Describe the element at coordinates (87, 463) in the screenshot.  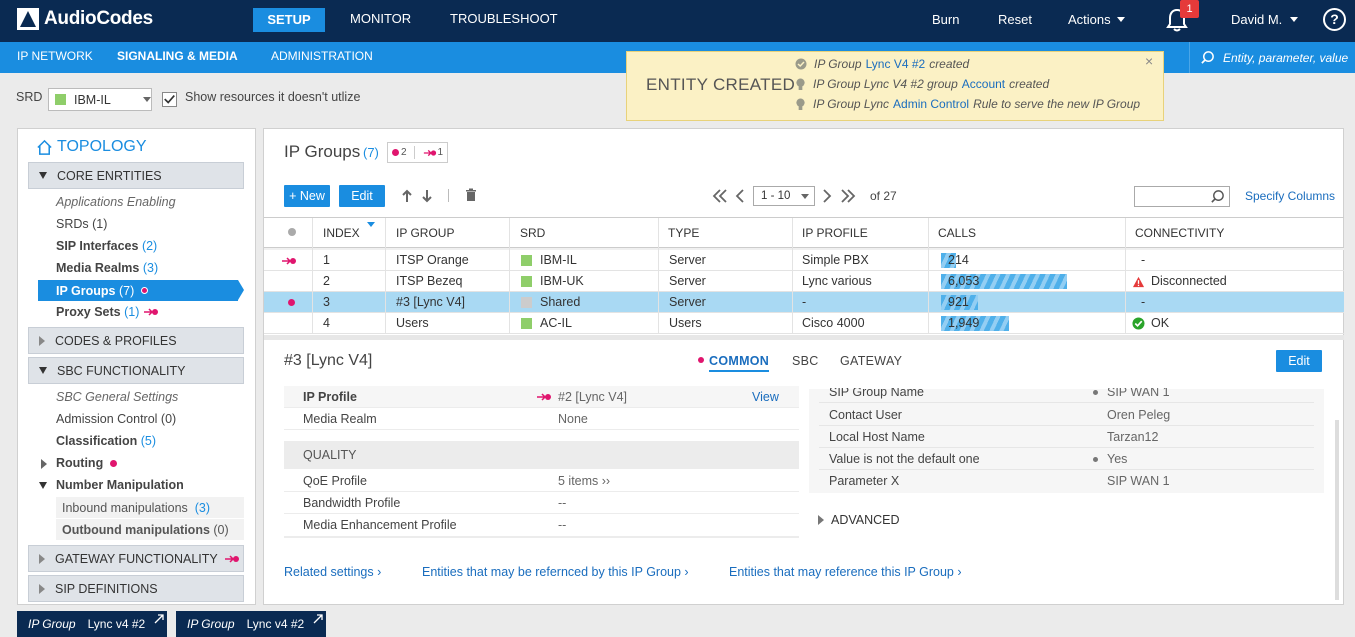
I see `sidebar-item-routing: Routing` at that location.